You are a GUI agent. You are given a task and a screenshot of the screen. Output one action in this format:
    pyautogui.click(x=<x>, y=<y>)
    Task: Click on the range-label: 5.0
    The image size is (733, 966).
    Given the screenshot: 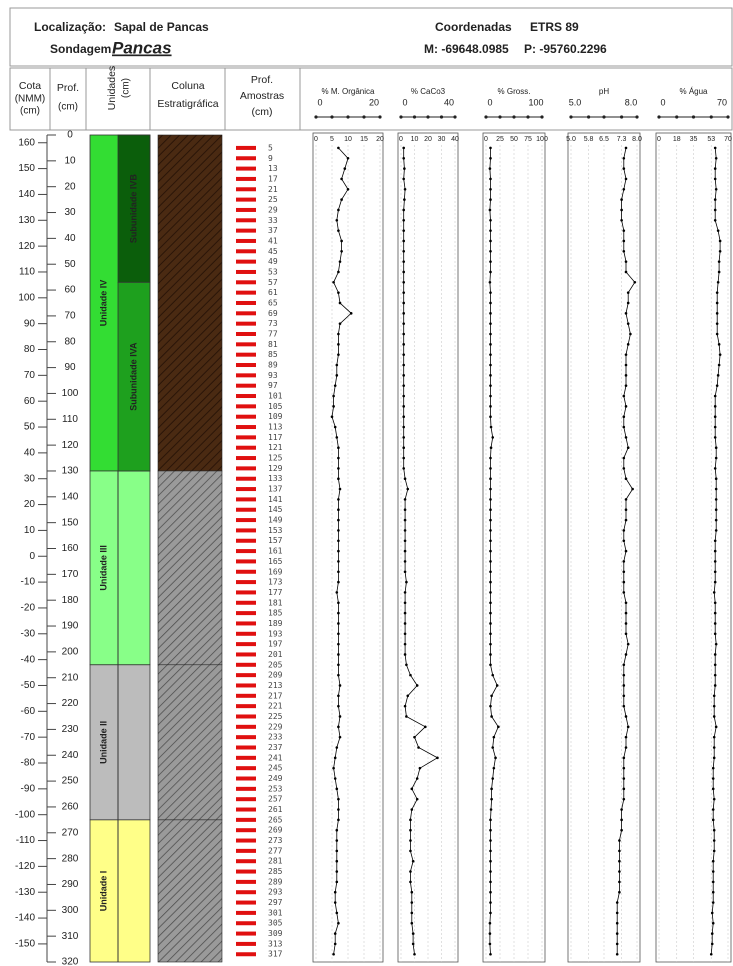 What is the action you would take?
    pyautogui.click(x=575, y=102)
    